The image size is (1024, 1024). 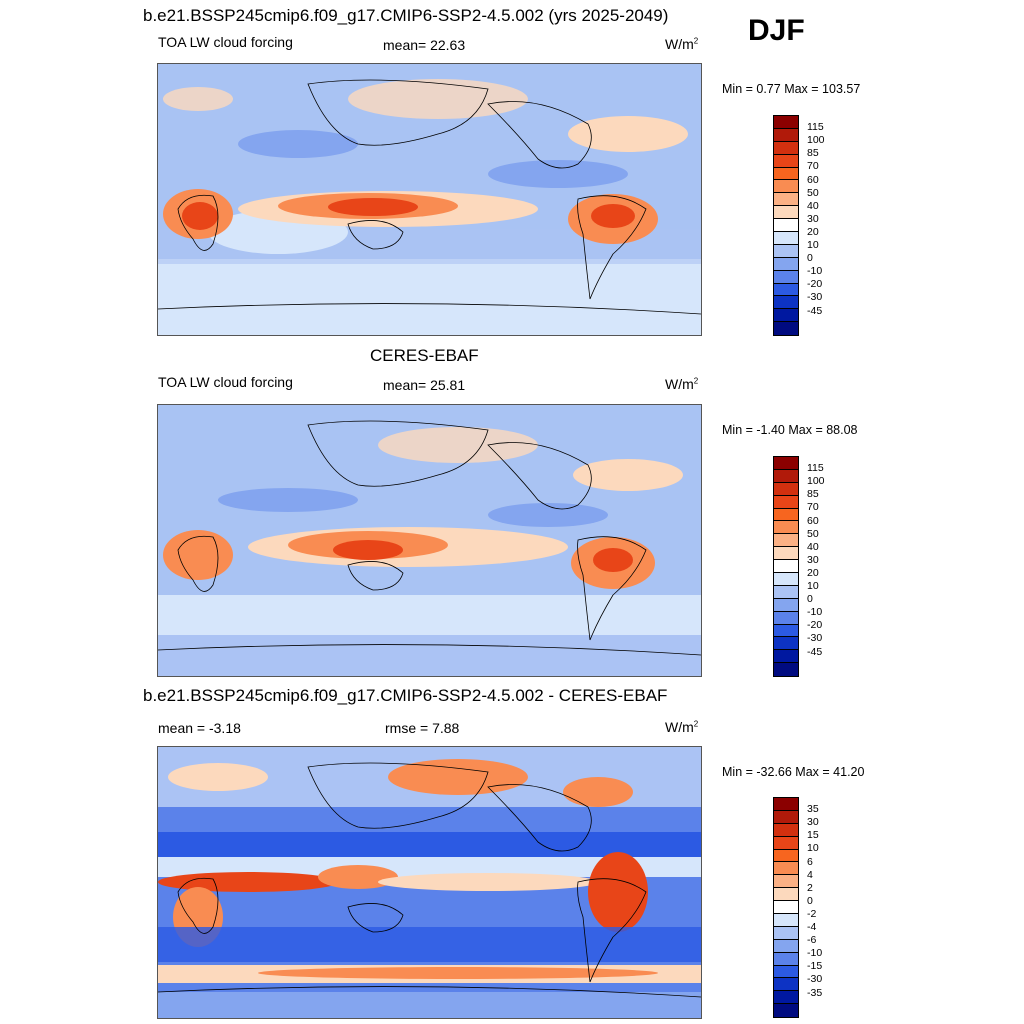 What do you see at coordinates (791, 89) in the screenshot?
I see `panel-1-minmax: Min = 0.77 Max = 103.57` at bounding box center [791, 89].